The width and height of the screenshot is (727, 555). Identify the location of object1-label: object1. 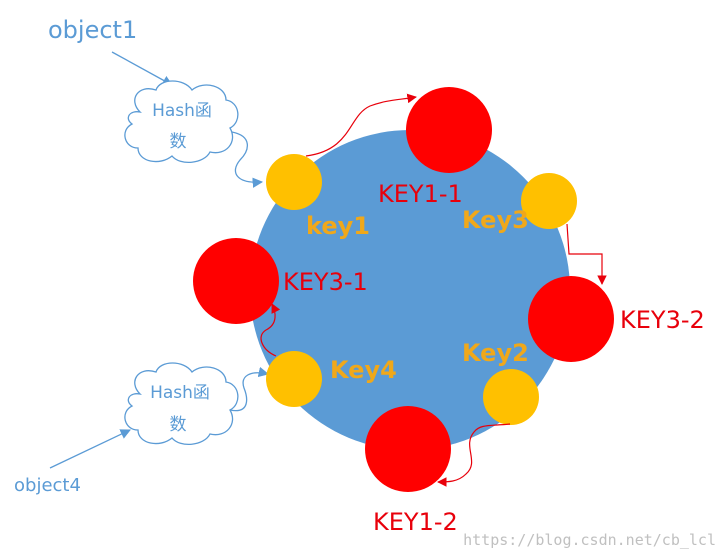
(92, 30).